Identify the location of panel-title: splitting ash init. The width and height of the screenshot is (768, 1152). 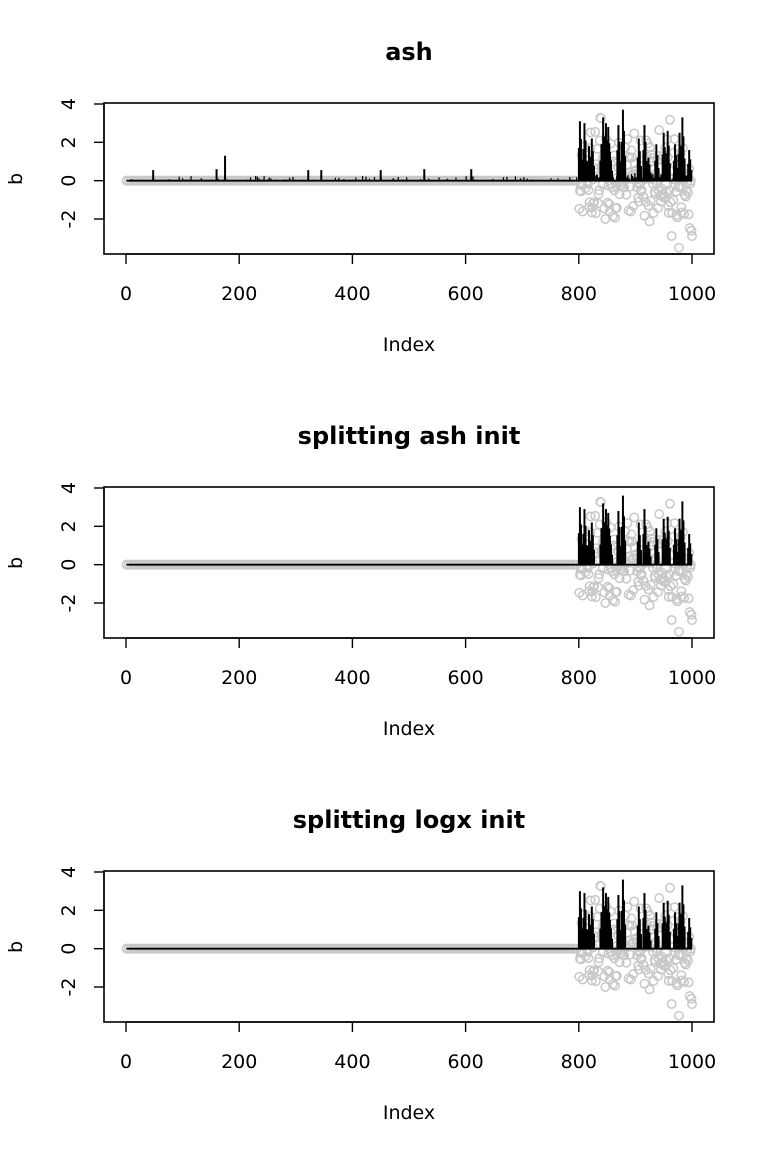
(409, 436).